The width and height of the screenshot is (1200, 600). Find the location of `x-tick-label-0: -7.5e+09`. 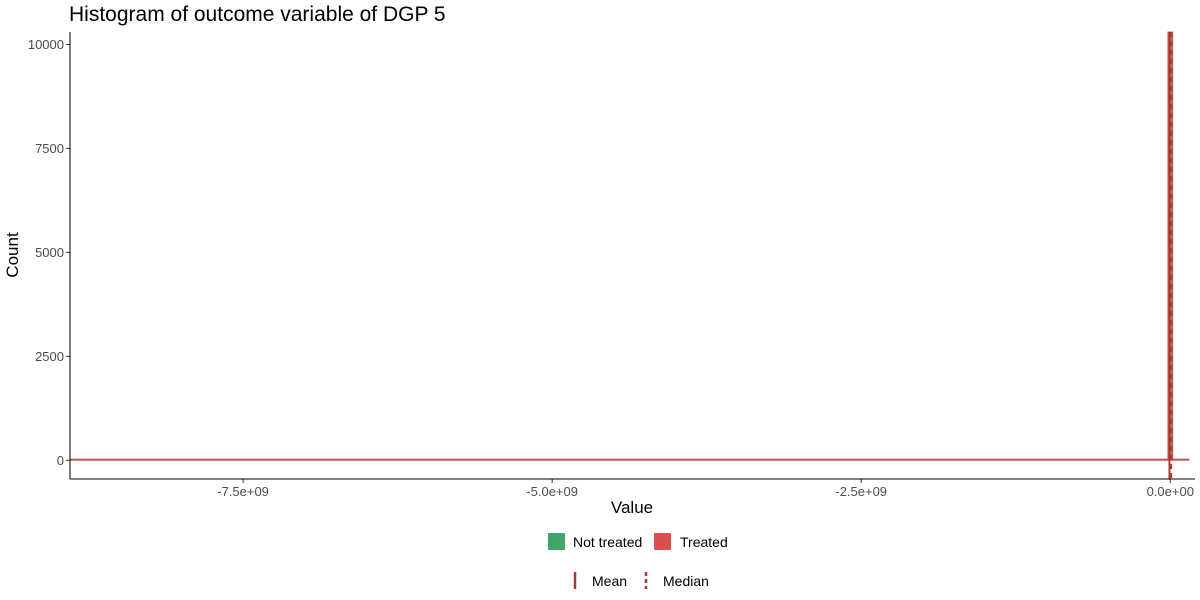

x-tick-label-0: -7.5e+09 is located at coordinates (243, 491).